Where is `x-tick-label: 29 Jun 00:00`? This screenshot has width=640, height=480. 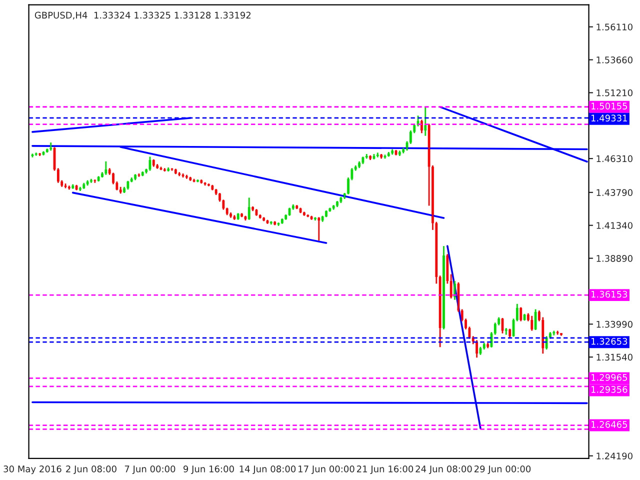 x-tick-label: 29 Jun 00:00 is located at coordinates (502, 470).